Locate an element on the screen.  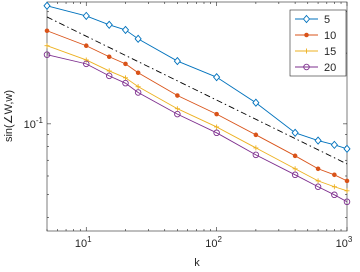
tick-label-exponent: 3 is located at coordinates (350, 239).